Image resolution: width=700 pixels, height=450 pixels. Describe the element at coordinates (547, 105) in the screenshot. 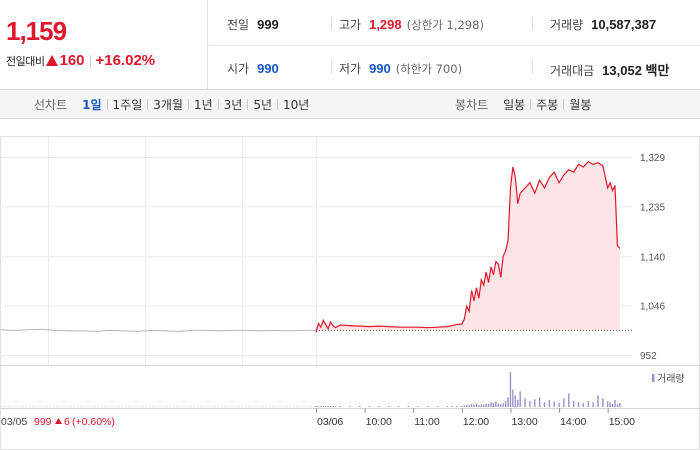

I see `tab-weekly: 주봉` at that location.